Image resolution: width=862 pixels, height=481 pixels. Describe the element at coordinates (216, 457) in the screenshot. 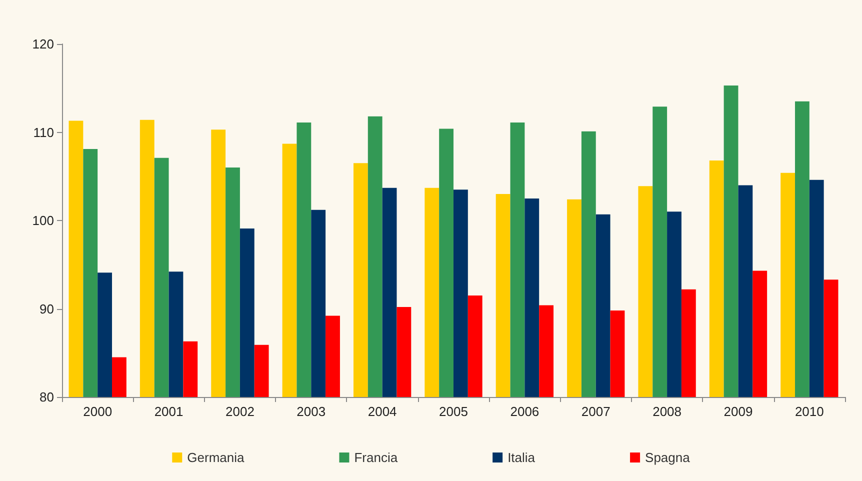

I see `legend-label: Germania` at that location.